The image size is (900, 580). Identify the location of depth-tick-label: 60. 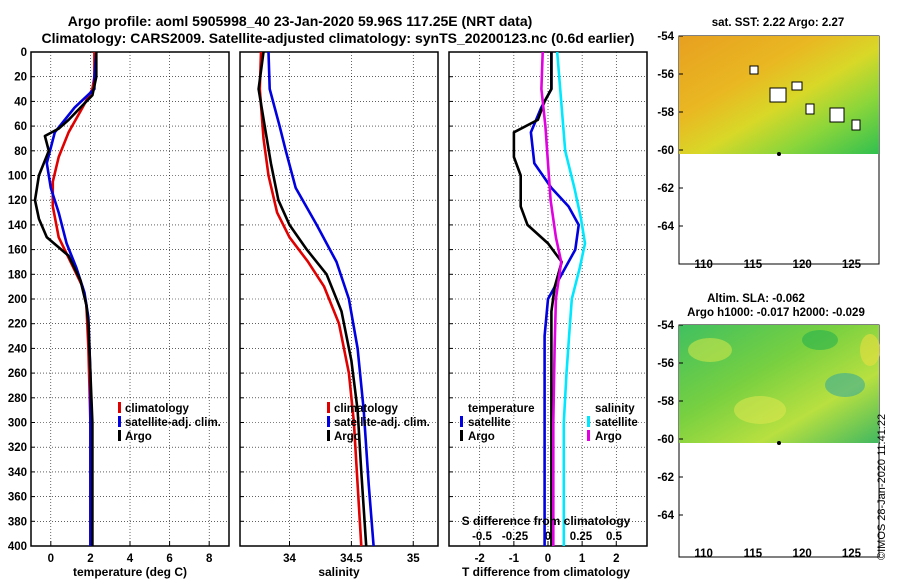
(20, 127).